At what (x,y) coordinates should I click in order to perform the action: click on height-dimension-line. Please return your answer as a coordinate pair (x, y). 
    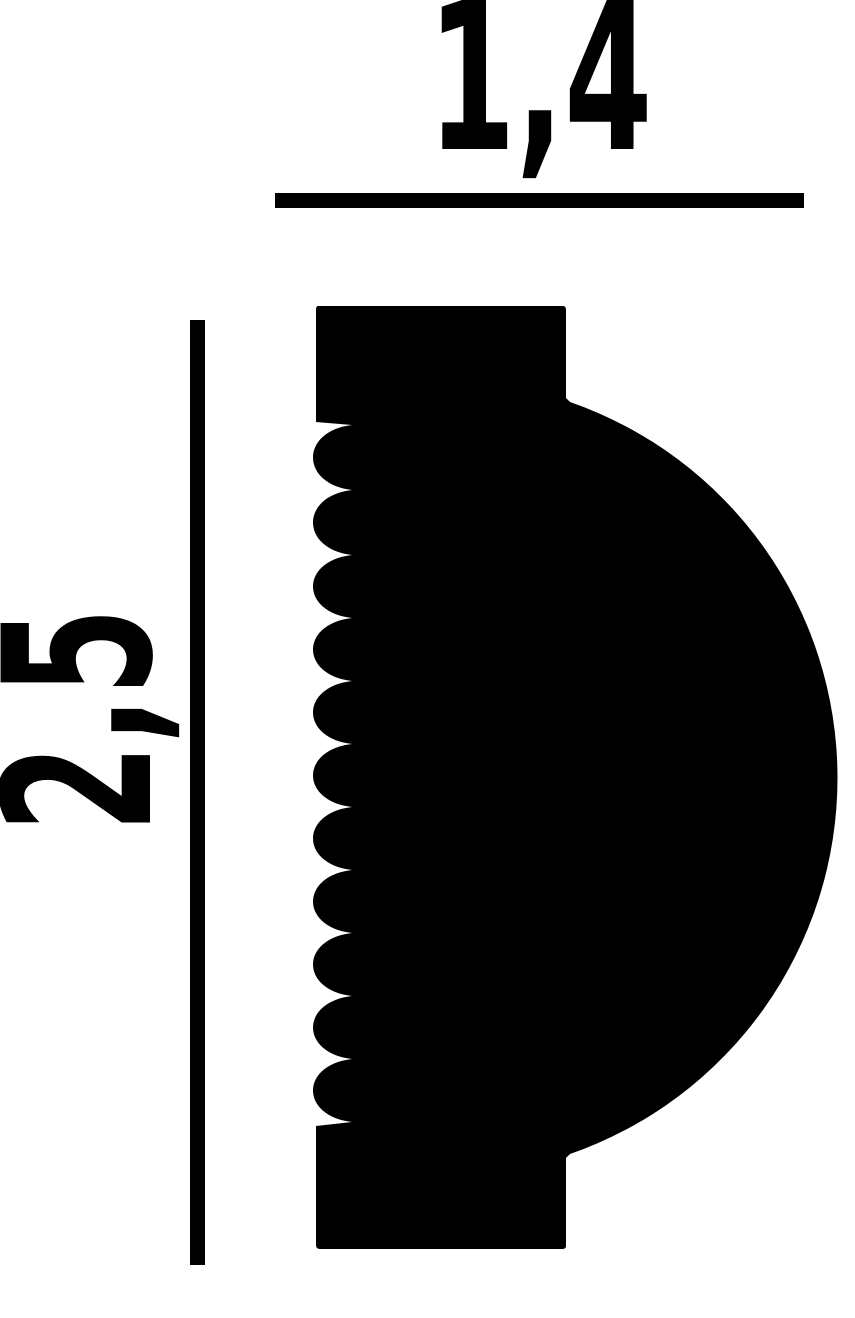
    Looking at the image, I should click on (197, 792).